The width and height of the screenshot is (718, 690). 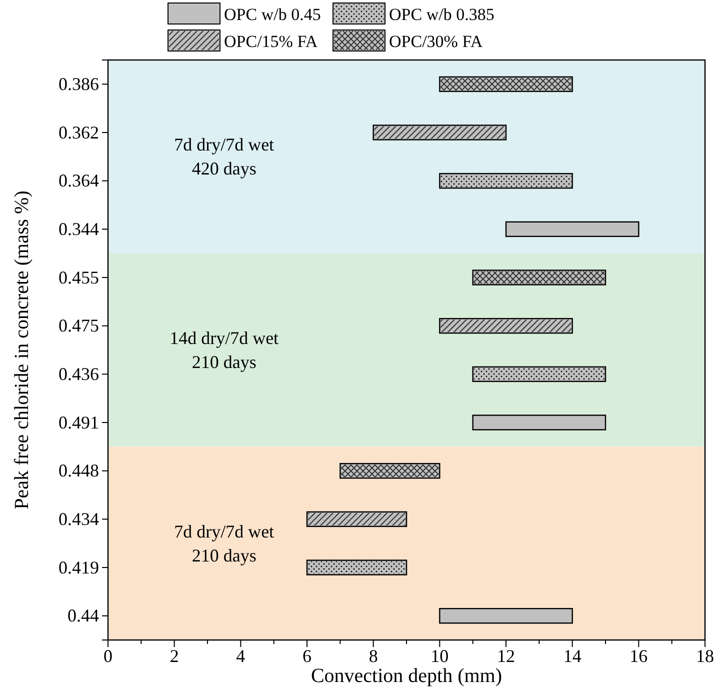 What do you see at coordinates (272, 14) in the screenshot?
I see `legend-label: OPC w/b 0.45` at bounding box center [272, 14].